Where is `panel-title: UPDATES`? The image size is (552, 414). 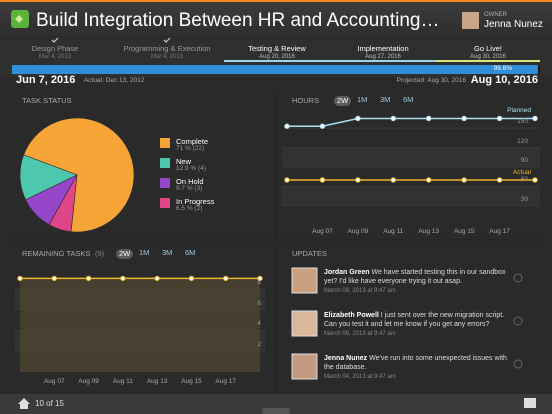 panel-title: UPDATES is located at coordinates (309, 253).